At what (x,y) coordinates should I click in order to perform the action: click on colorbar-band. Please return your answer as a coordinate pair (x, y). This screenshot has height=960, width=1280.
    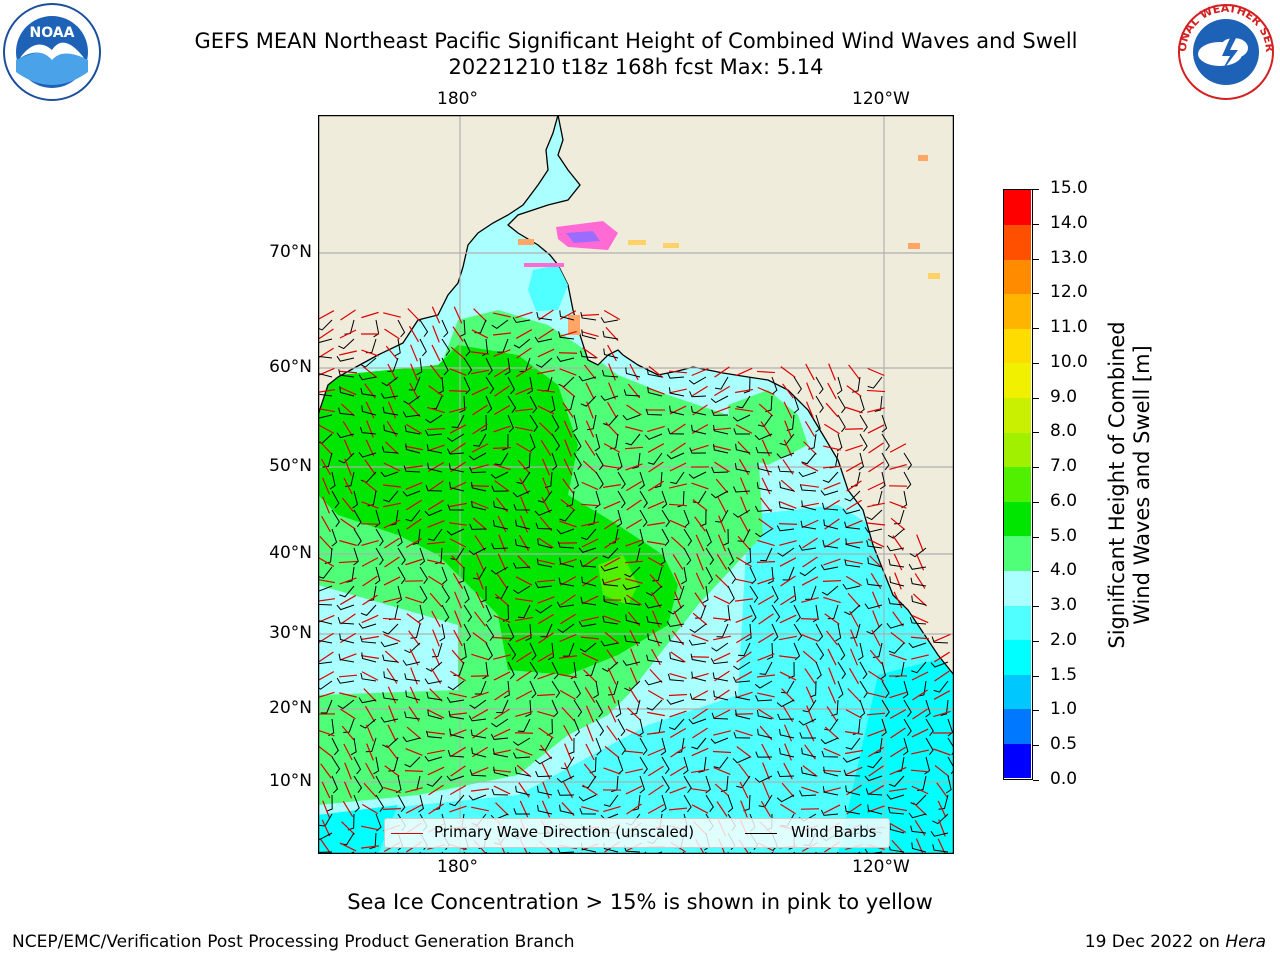
    Looking at the image, I should click on (1017, 761).